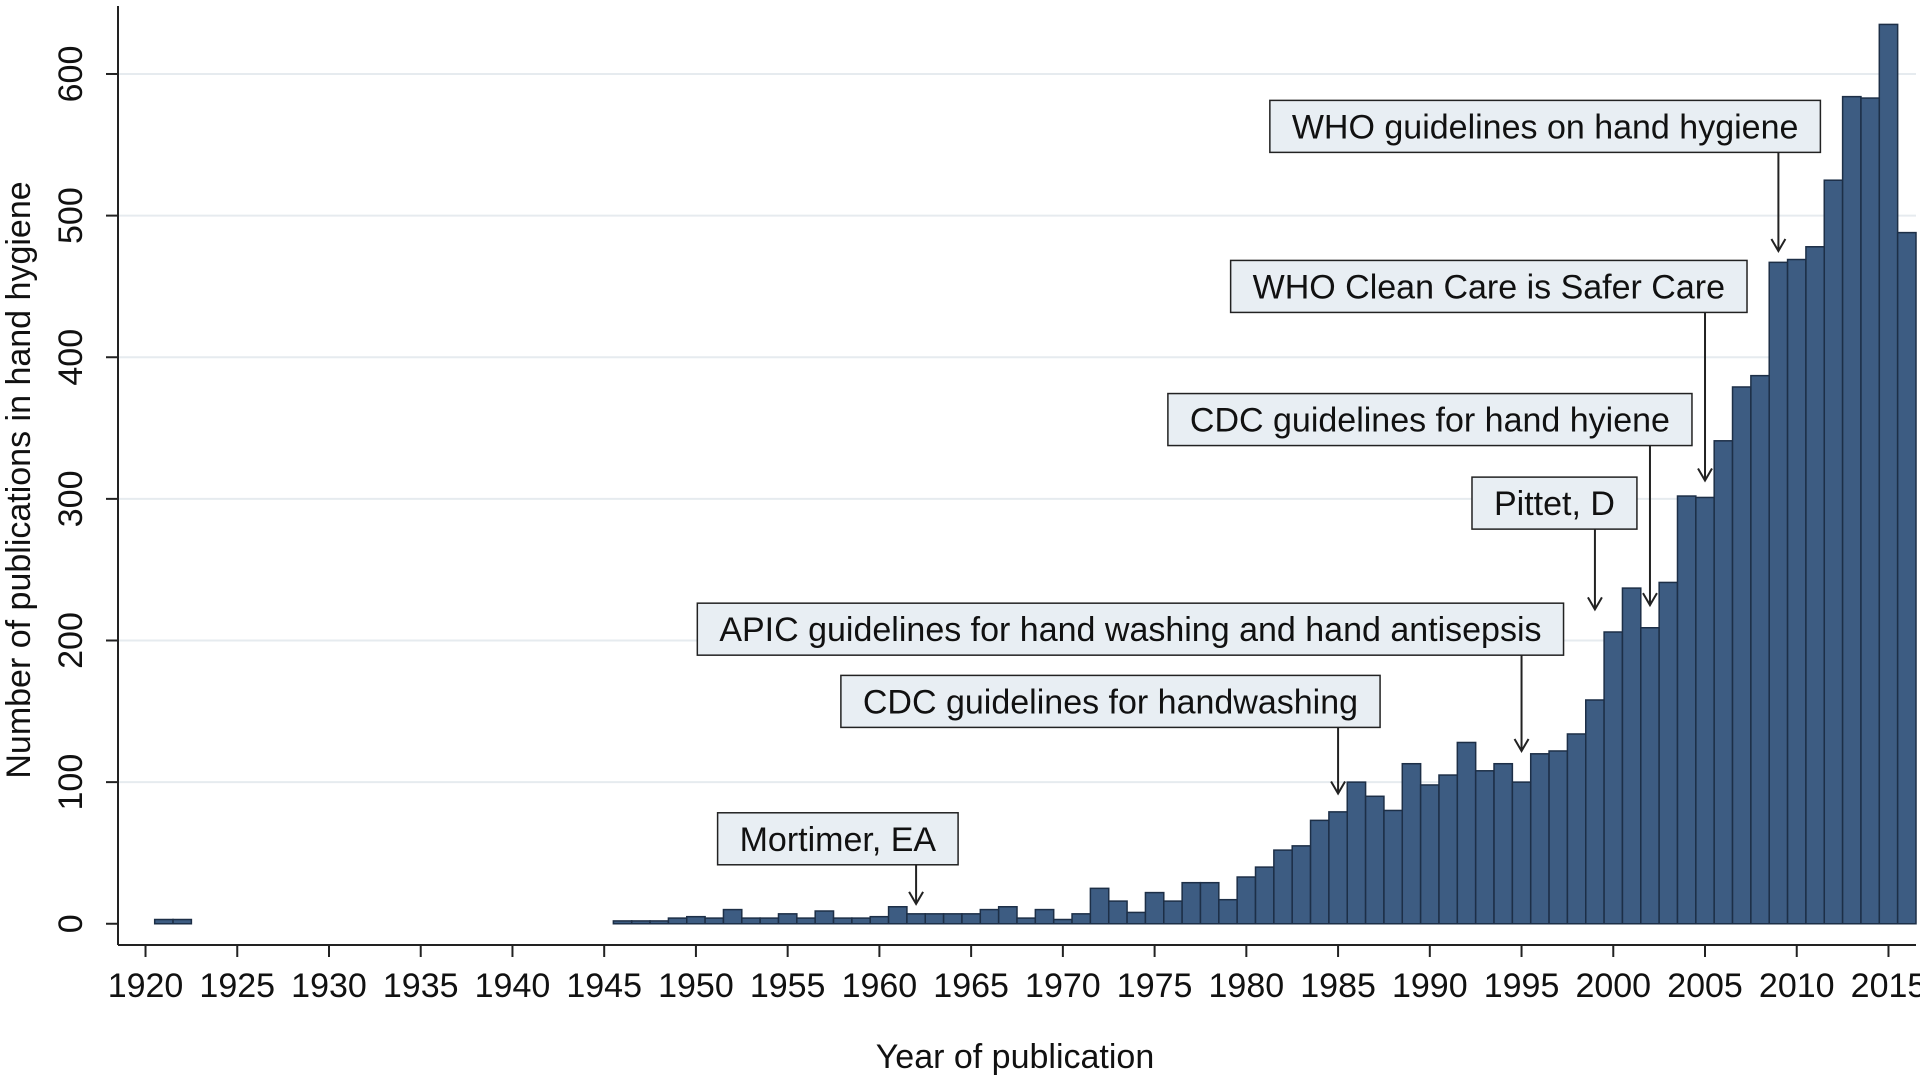 The height and width of the screenshot is (1080, 1920). What do you see at coordinates (1466, 833) in the screenshot?
I see `bar-1992` at bounding box center [1466, 833].